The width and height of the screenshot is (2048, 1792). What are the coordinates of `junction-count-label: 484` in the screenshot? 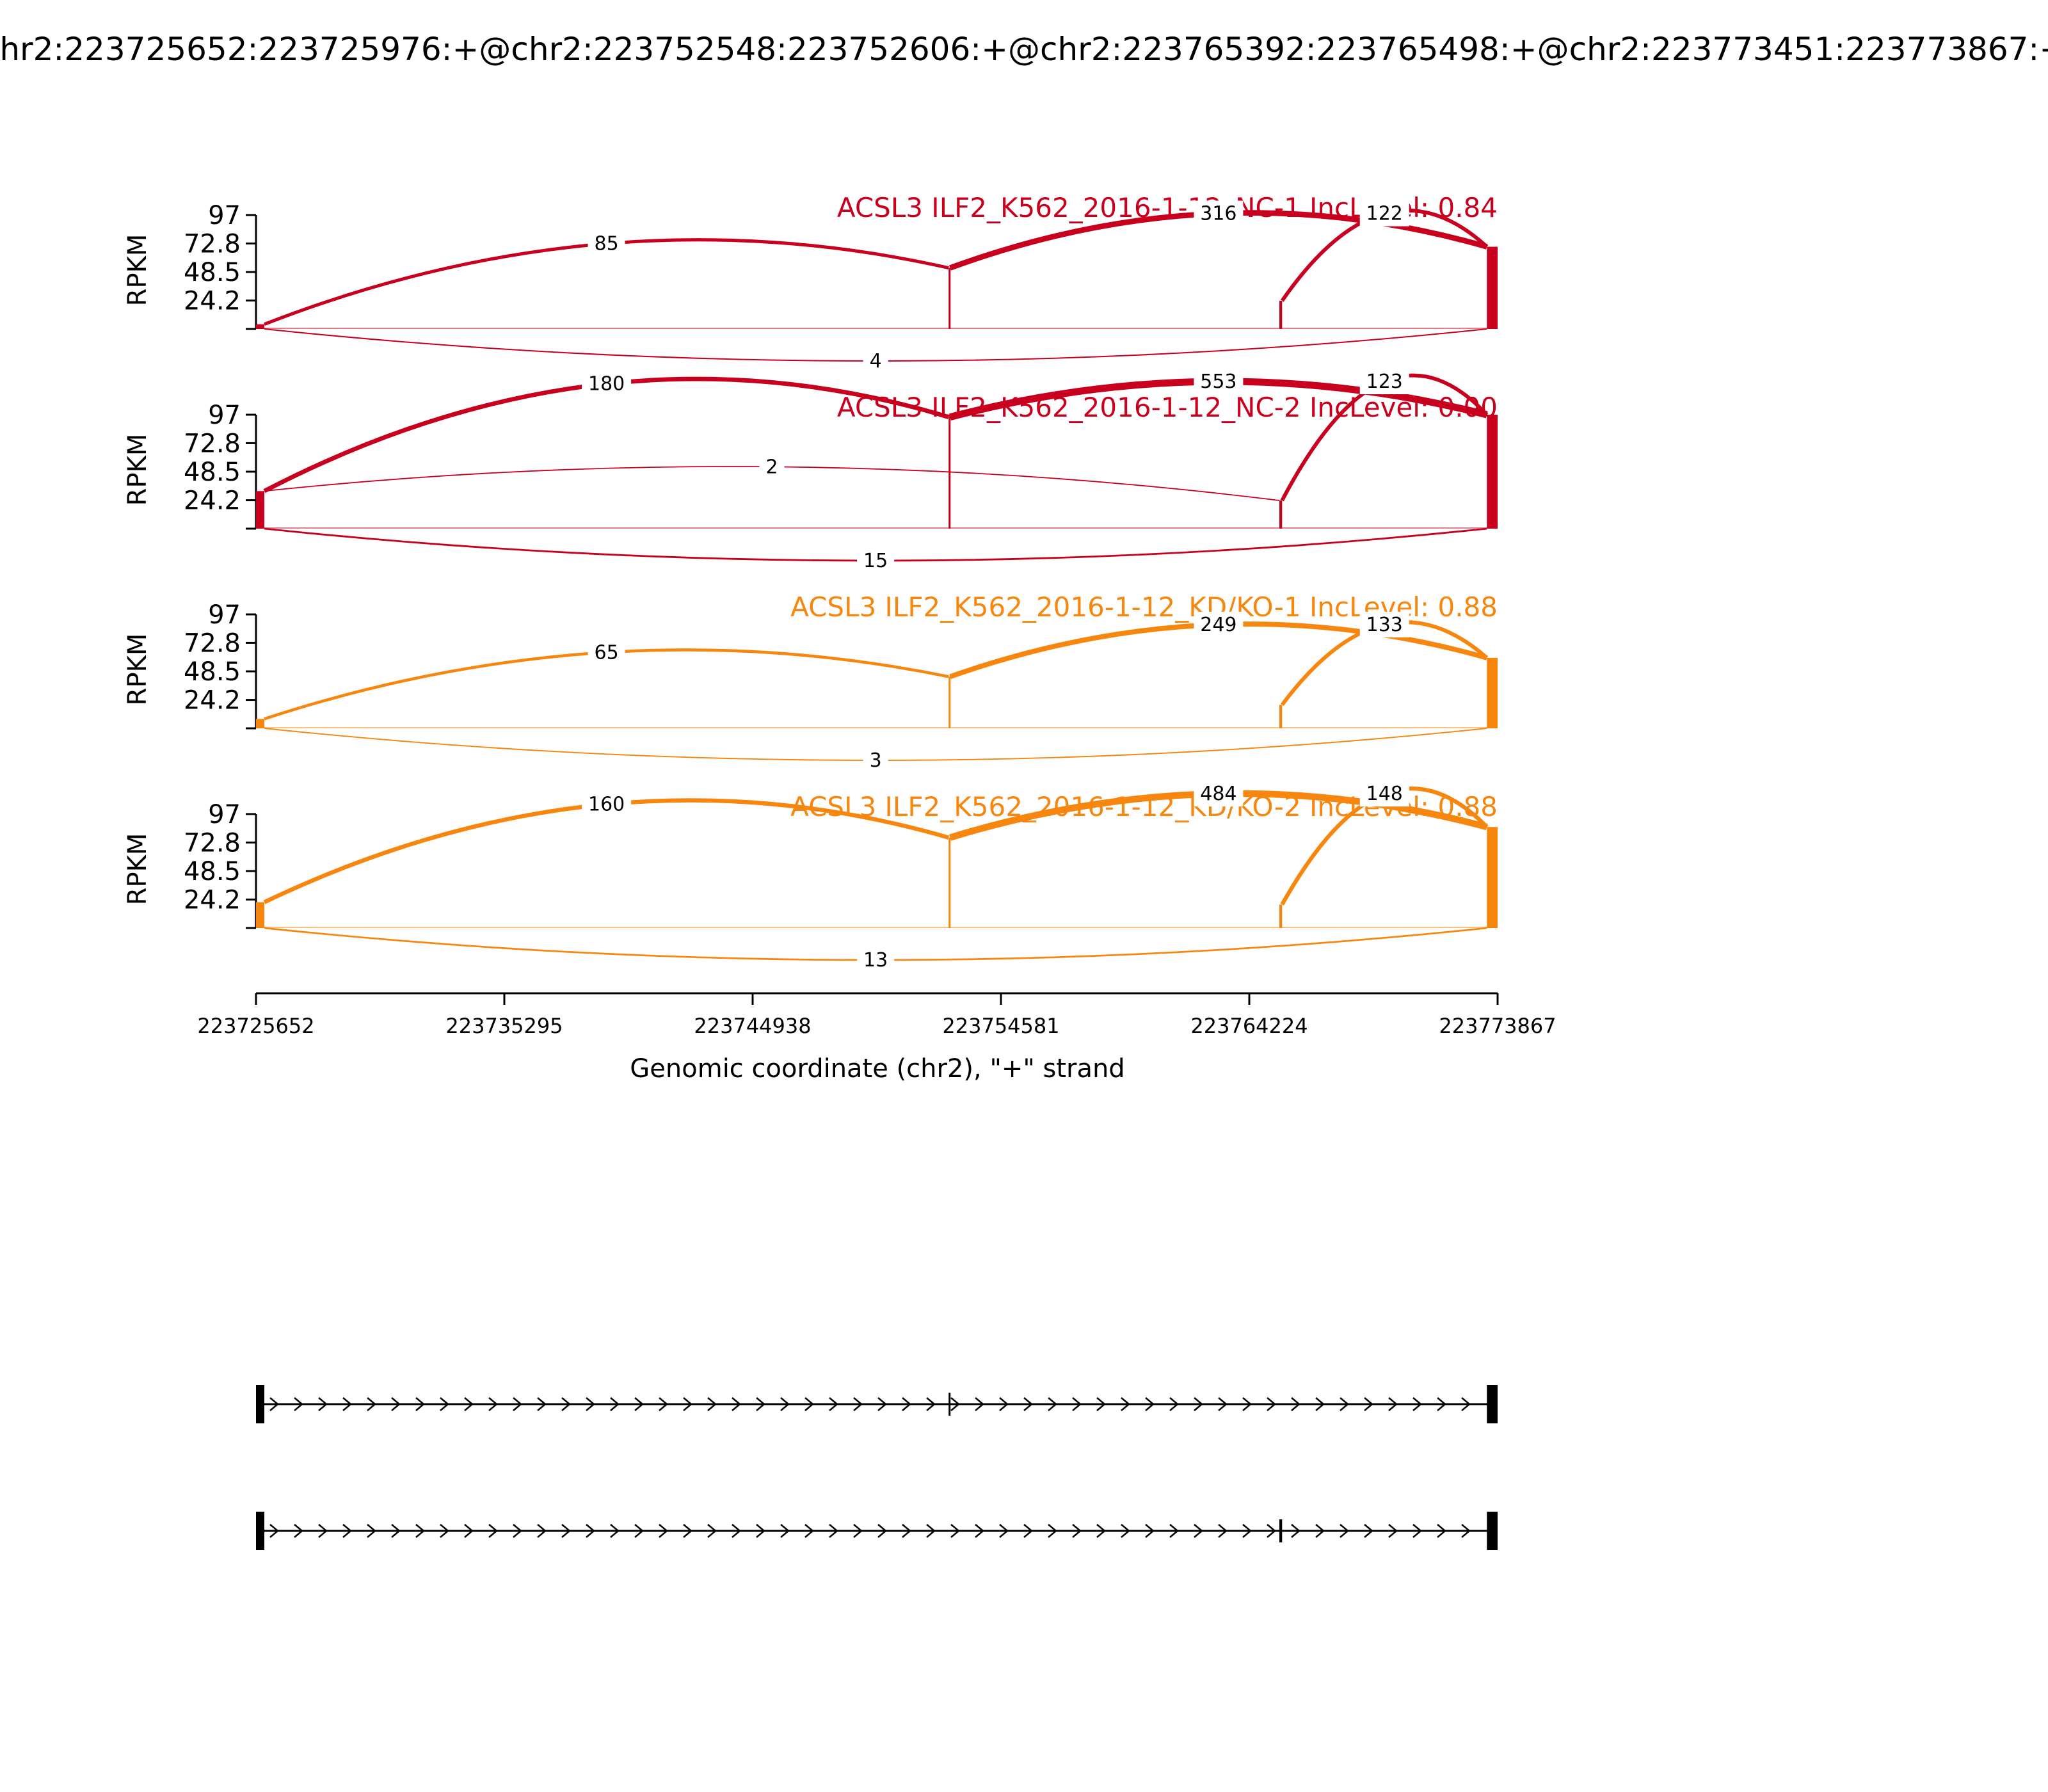 It's located at (1218, 794).